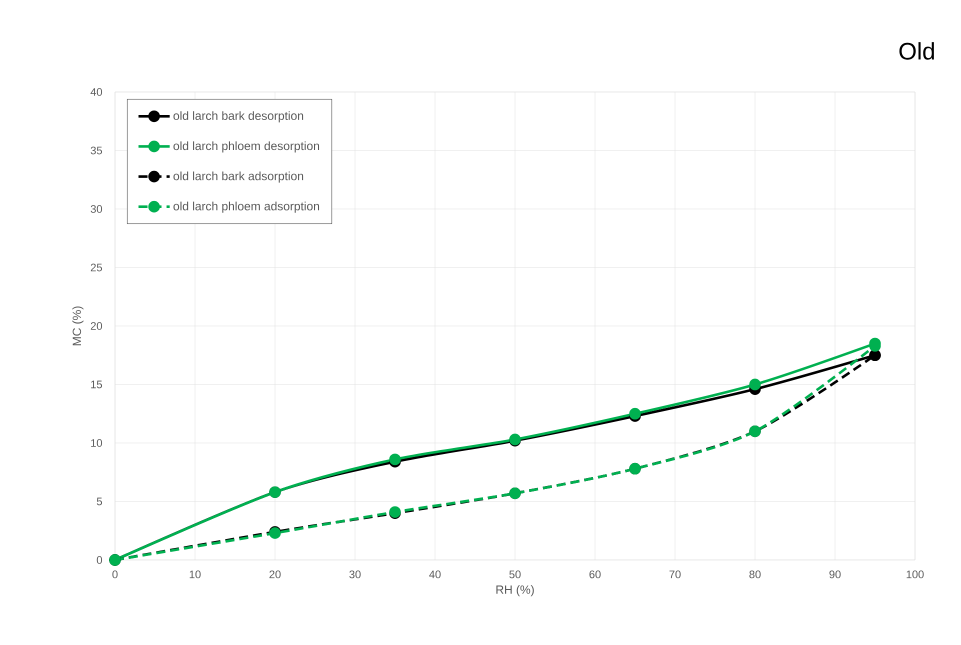  I want to click on y-axis-title: MC (%), so click(78, 326).